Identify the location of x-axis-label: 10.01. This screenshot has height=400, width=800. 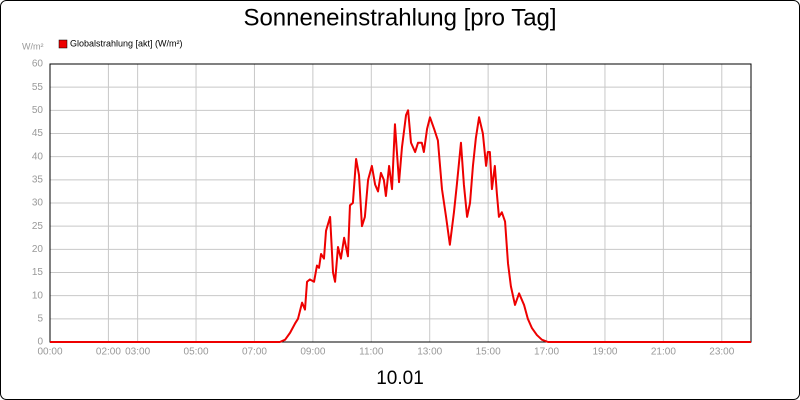
(400, 378).